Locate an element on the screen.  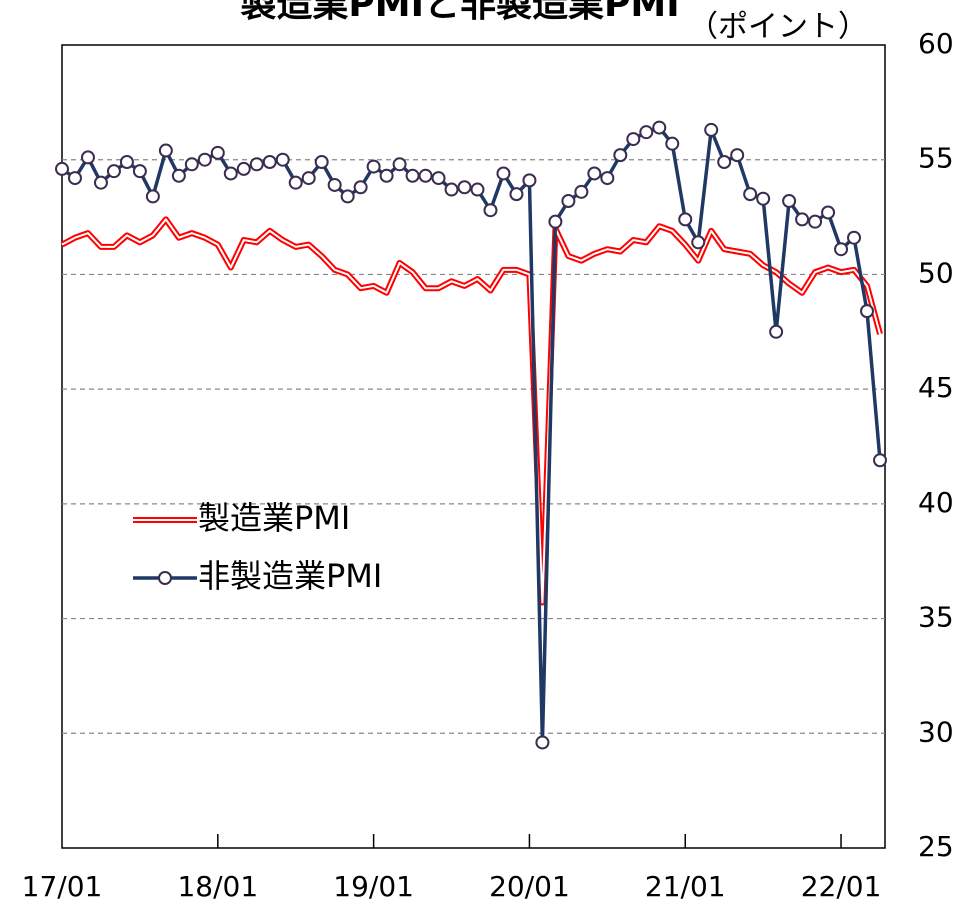
y-tick-label: 50 is located at coordinates (936, 272).